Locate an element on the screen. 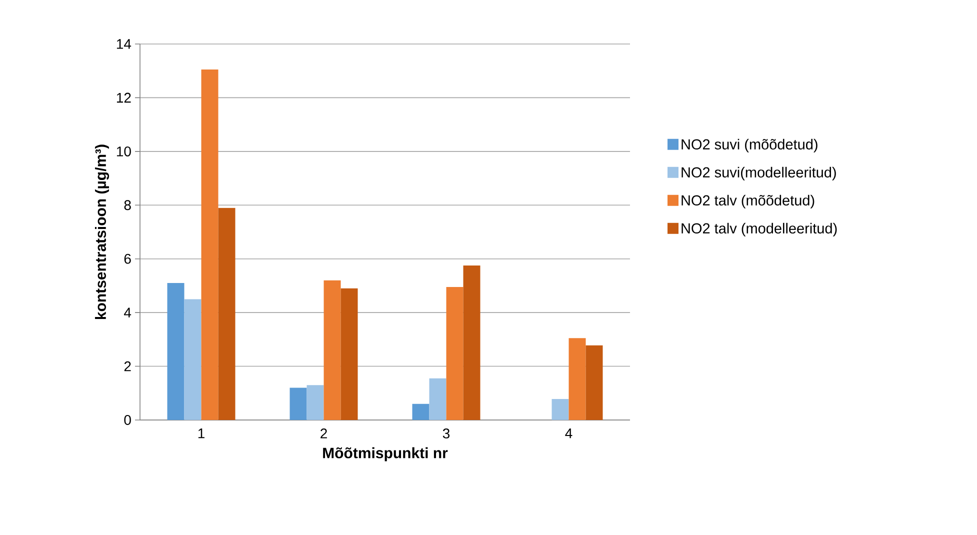 Image resolution: width=977 pixels, height=535 pixels. x-tick-label: 4 is located at coordinates (568, 433).